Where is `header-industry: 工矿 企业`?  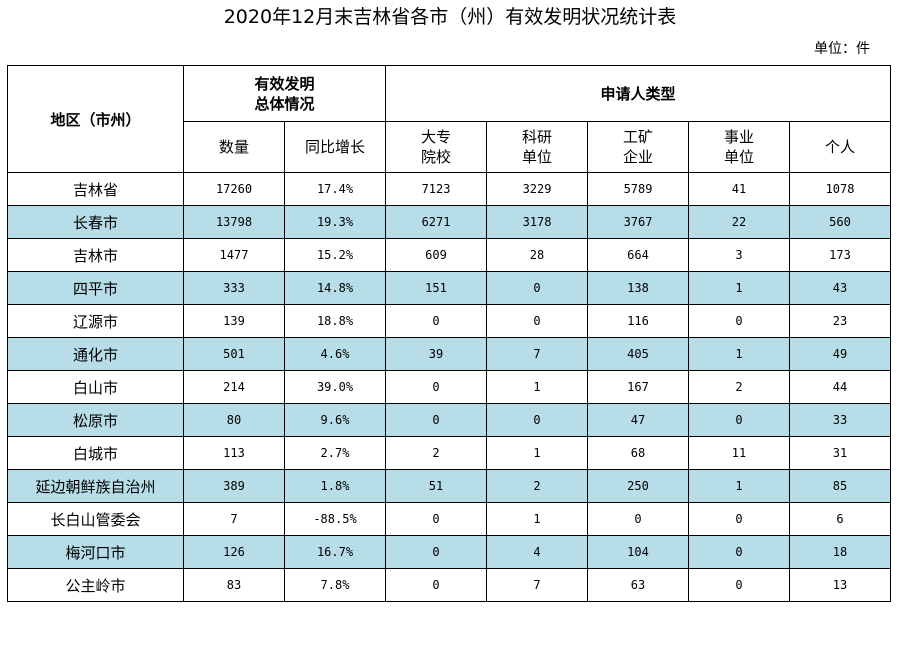 header-industry: 工矿 企业 is located at coordinates (638, 147).